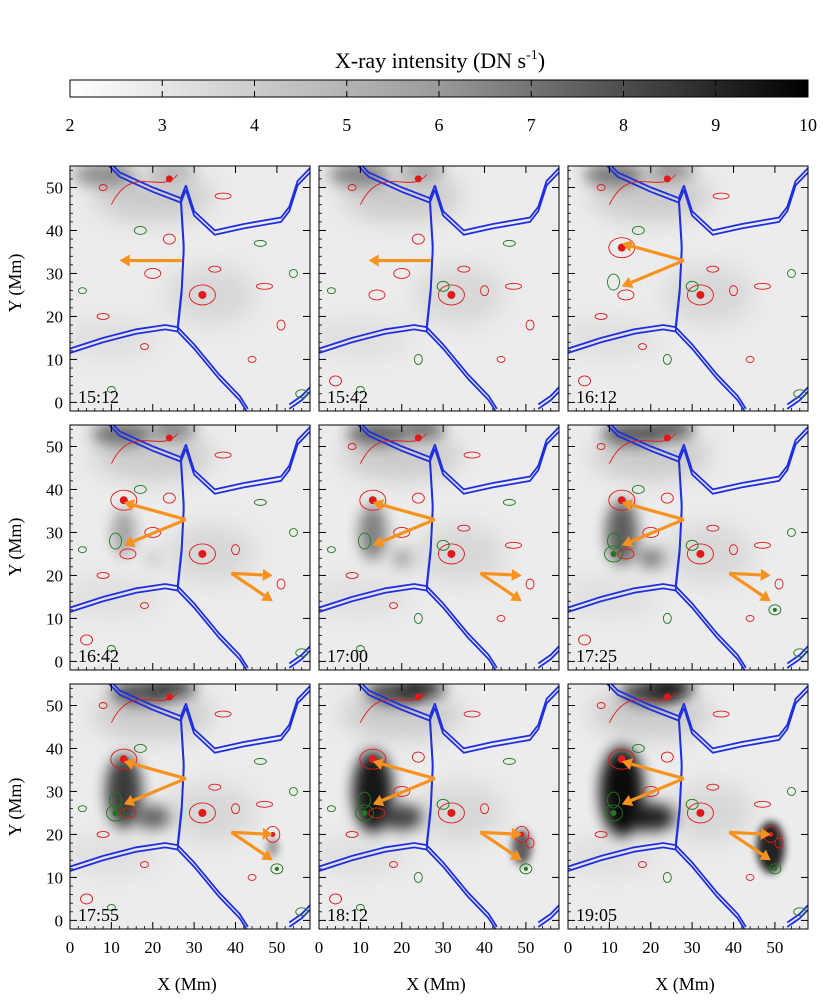 This screenshot has height=1003, width=830. What do you see at coordinates (401, 947) in the screenshot?
I see `x-tick-label: 20` at bounding box center [401, 947].